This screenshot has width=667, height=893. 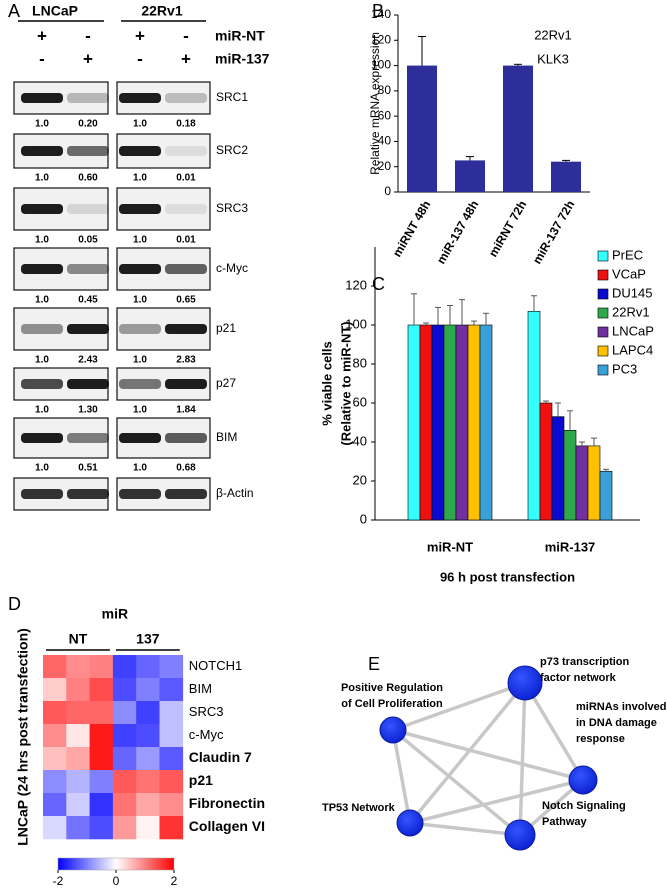 What do you see at coordinates (201, 780) in the screenshot?
I see `row-label: p21` at bounding box center [201, 780].